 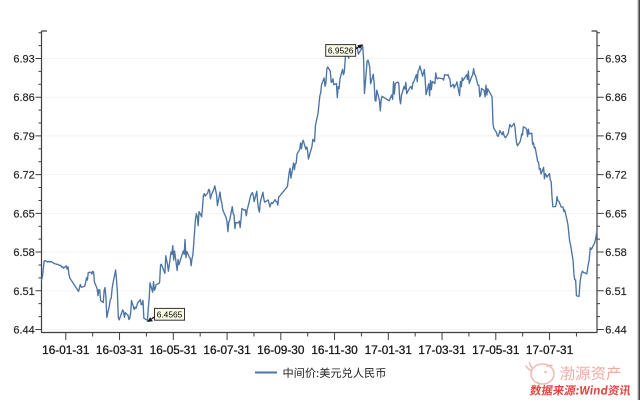 I want to click on svg-text: 17-05-31, so click(x=495, y=350).